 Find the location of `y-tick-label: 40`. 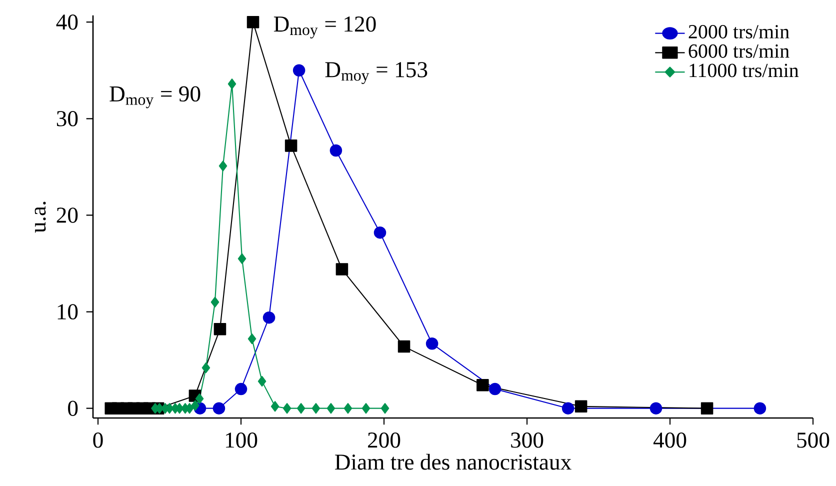

y-tick-label: 40 is located at coordinates (67, 22).